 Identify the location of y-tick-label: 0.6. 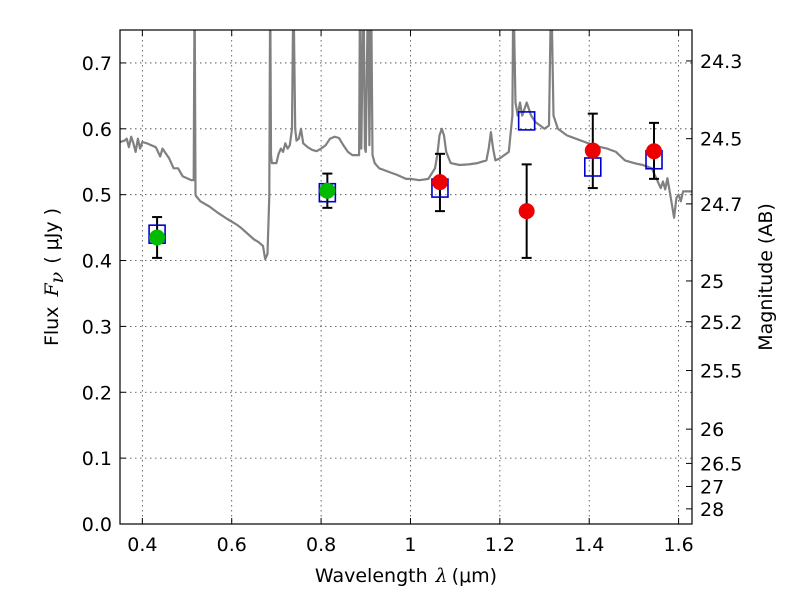
(97, 130).